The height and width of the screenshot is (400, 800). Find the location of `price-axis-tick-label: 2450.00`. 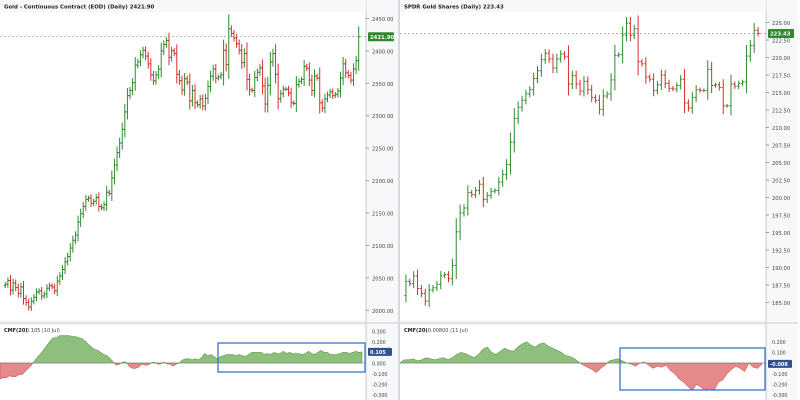

price-axis-tick-label: 2450.00 is located at coordinates (382, 20).